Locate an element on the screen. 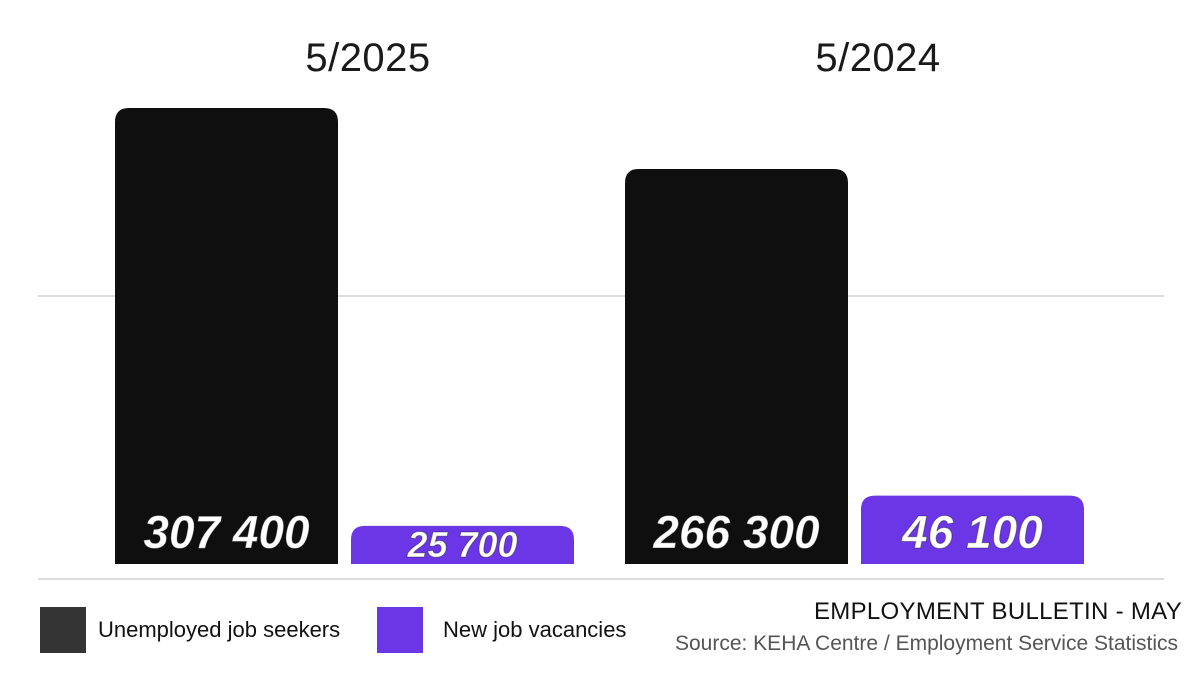 Image resolution: width=1200 pixels, height=675 pixels. legend-item-unemployed: Unemployed job seekers is located at coordinates (190, 630).